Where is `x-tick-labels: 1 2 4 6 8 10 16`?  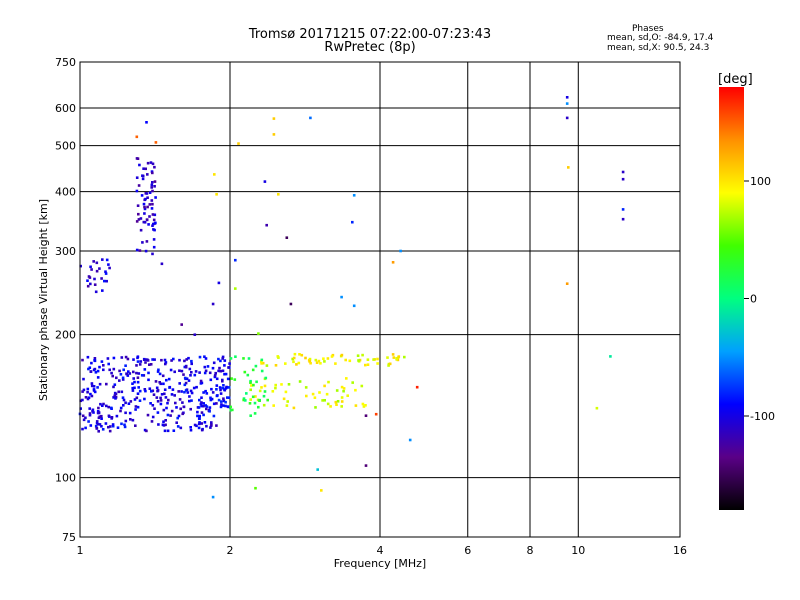 x-tick-labels: 1 2 4 6 8 10 16 is located at coordinates (382, 550).